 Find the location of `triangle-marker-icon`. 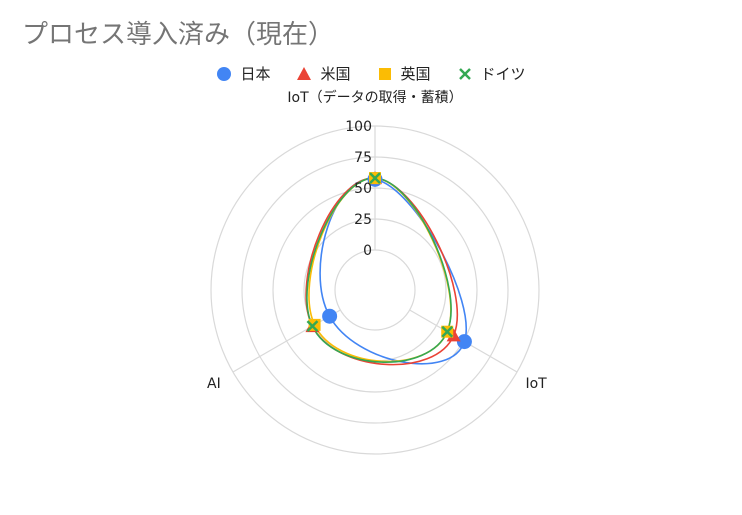

triangle-marker-icon is located at coordinates (304, 73).